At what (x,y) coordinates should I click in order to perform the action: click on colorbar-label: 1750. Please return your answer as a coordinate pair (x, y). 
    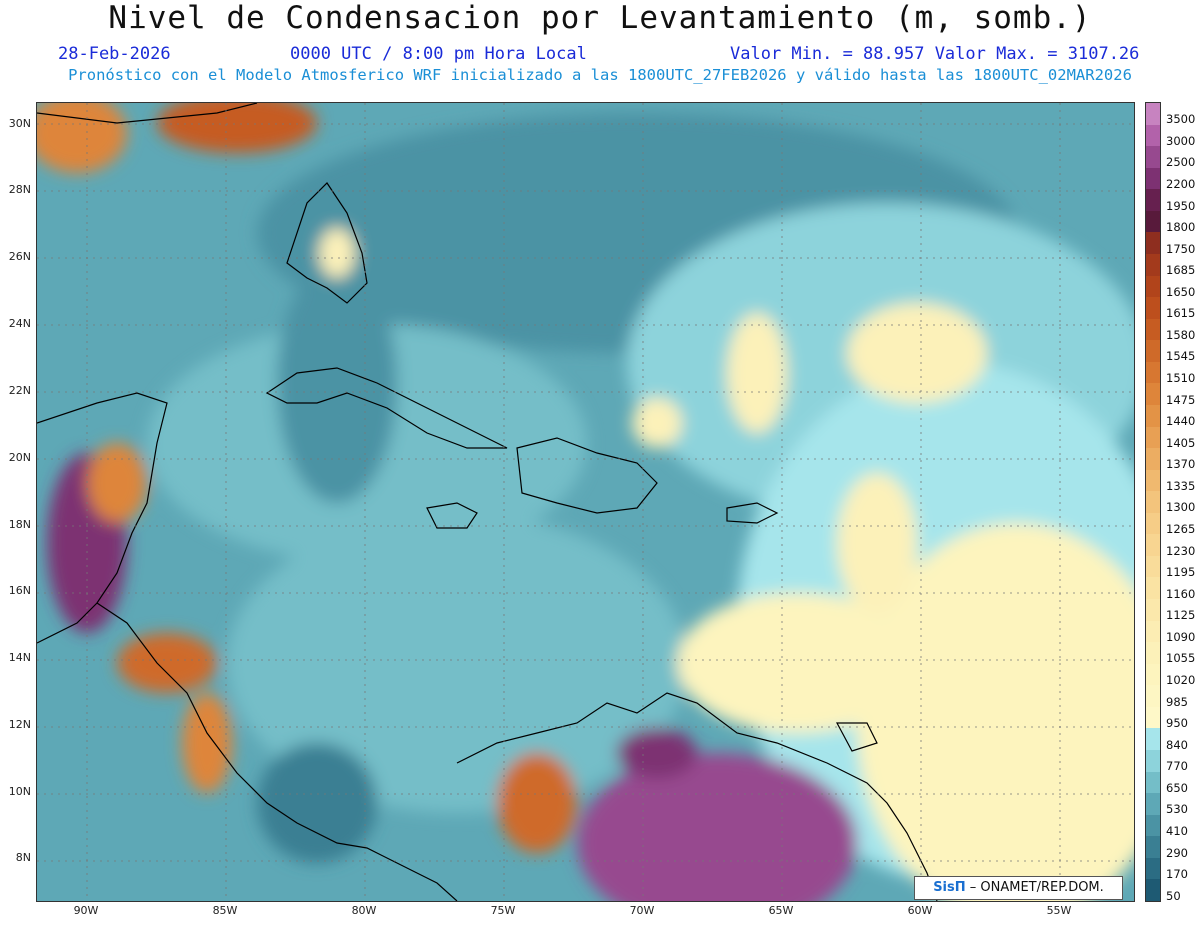
    Looking at the image, I should click on (1181, 248).